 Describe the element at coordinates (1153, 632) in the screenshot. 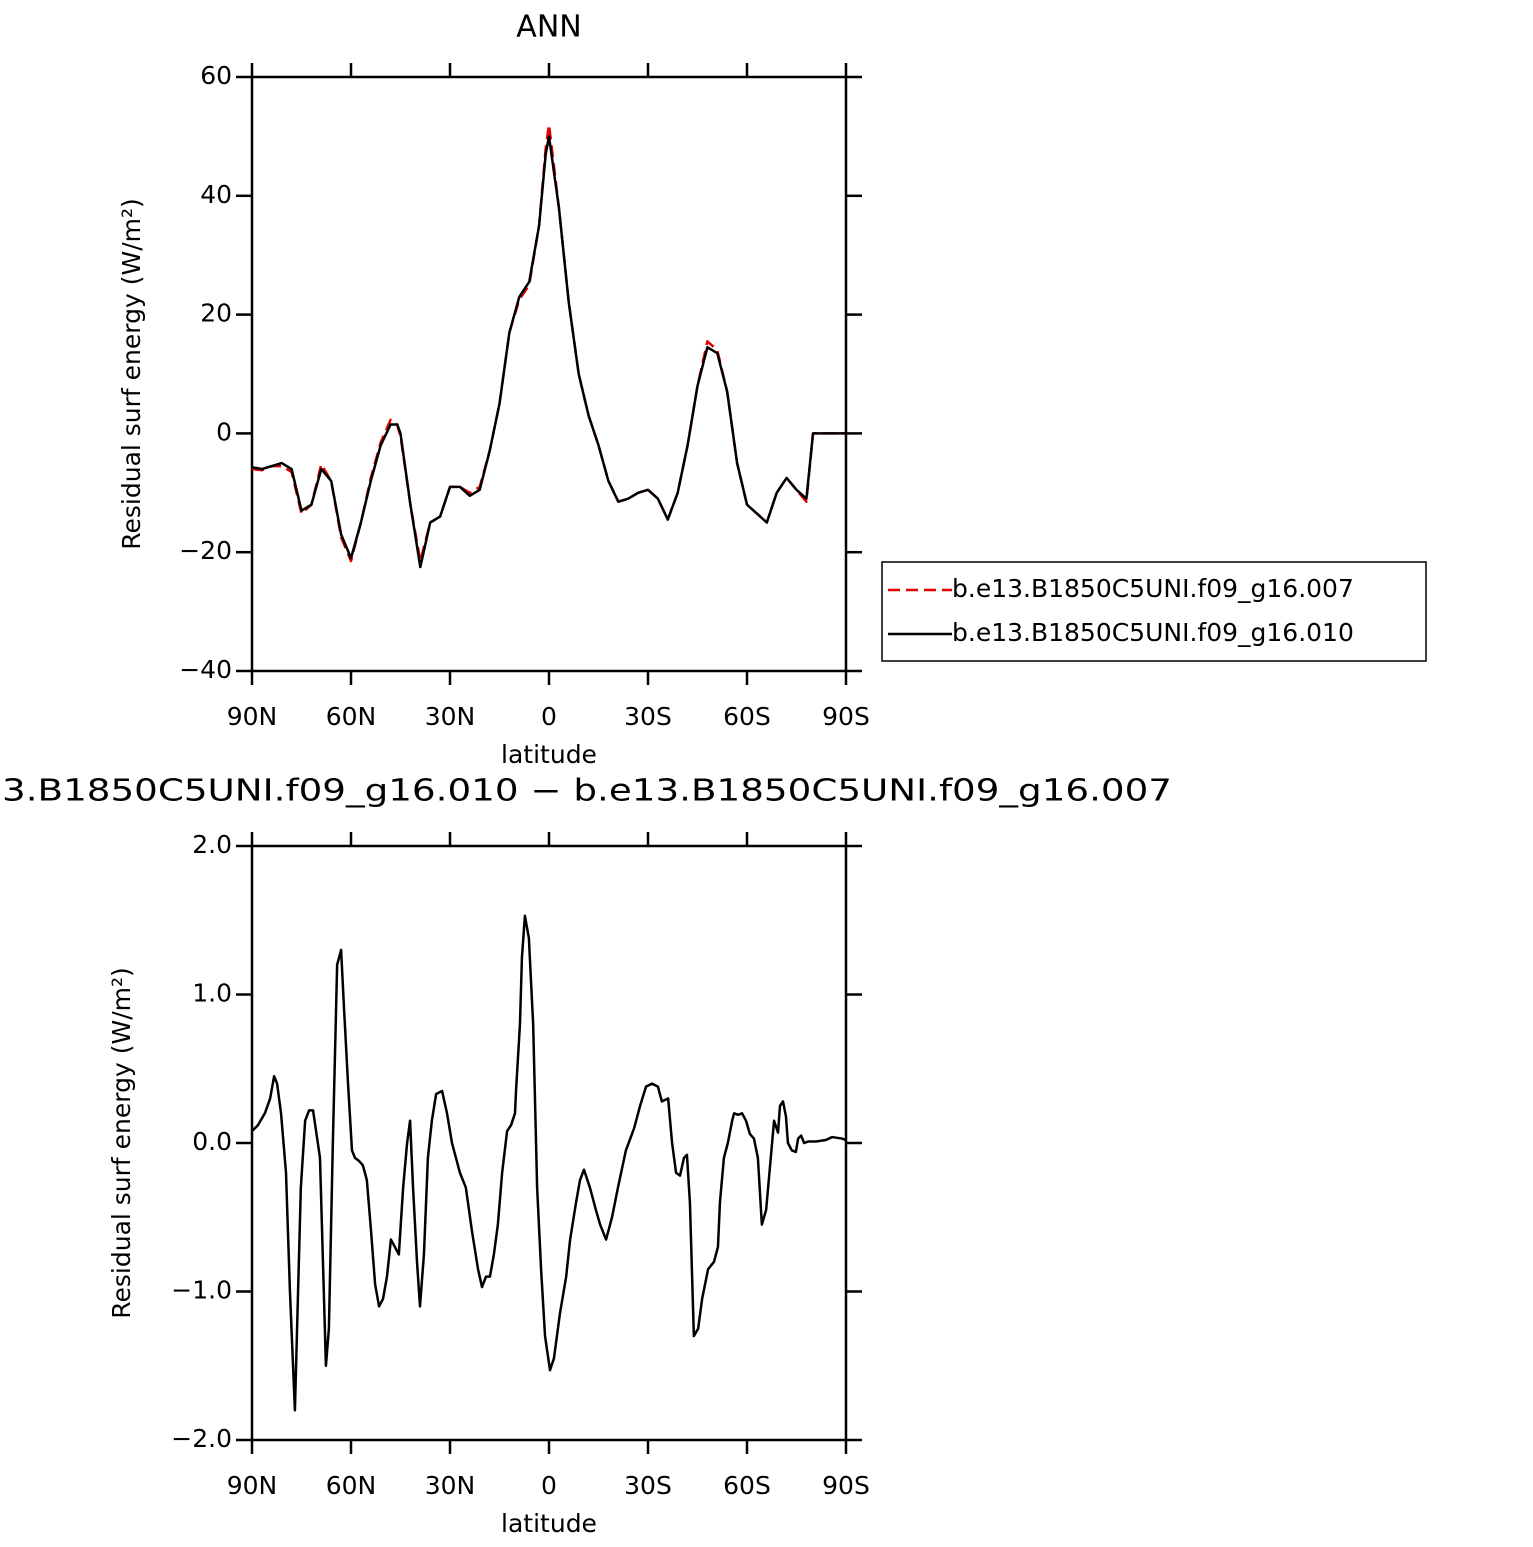

I see `legend-label: b.e13.B1850C5UNI.f09_g16.010` at that location.